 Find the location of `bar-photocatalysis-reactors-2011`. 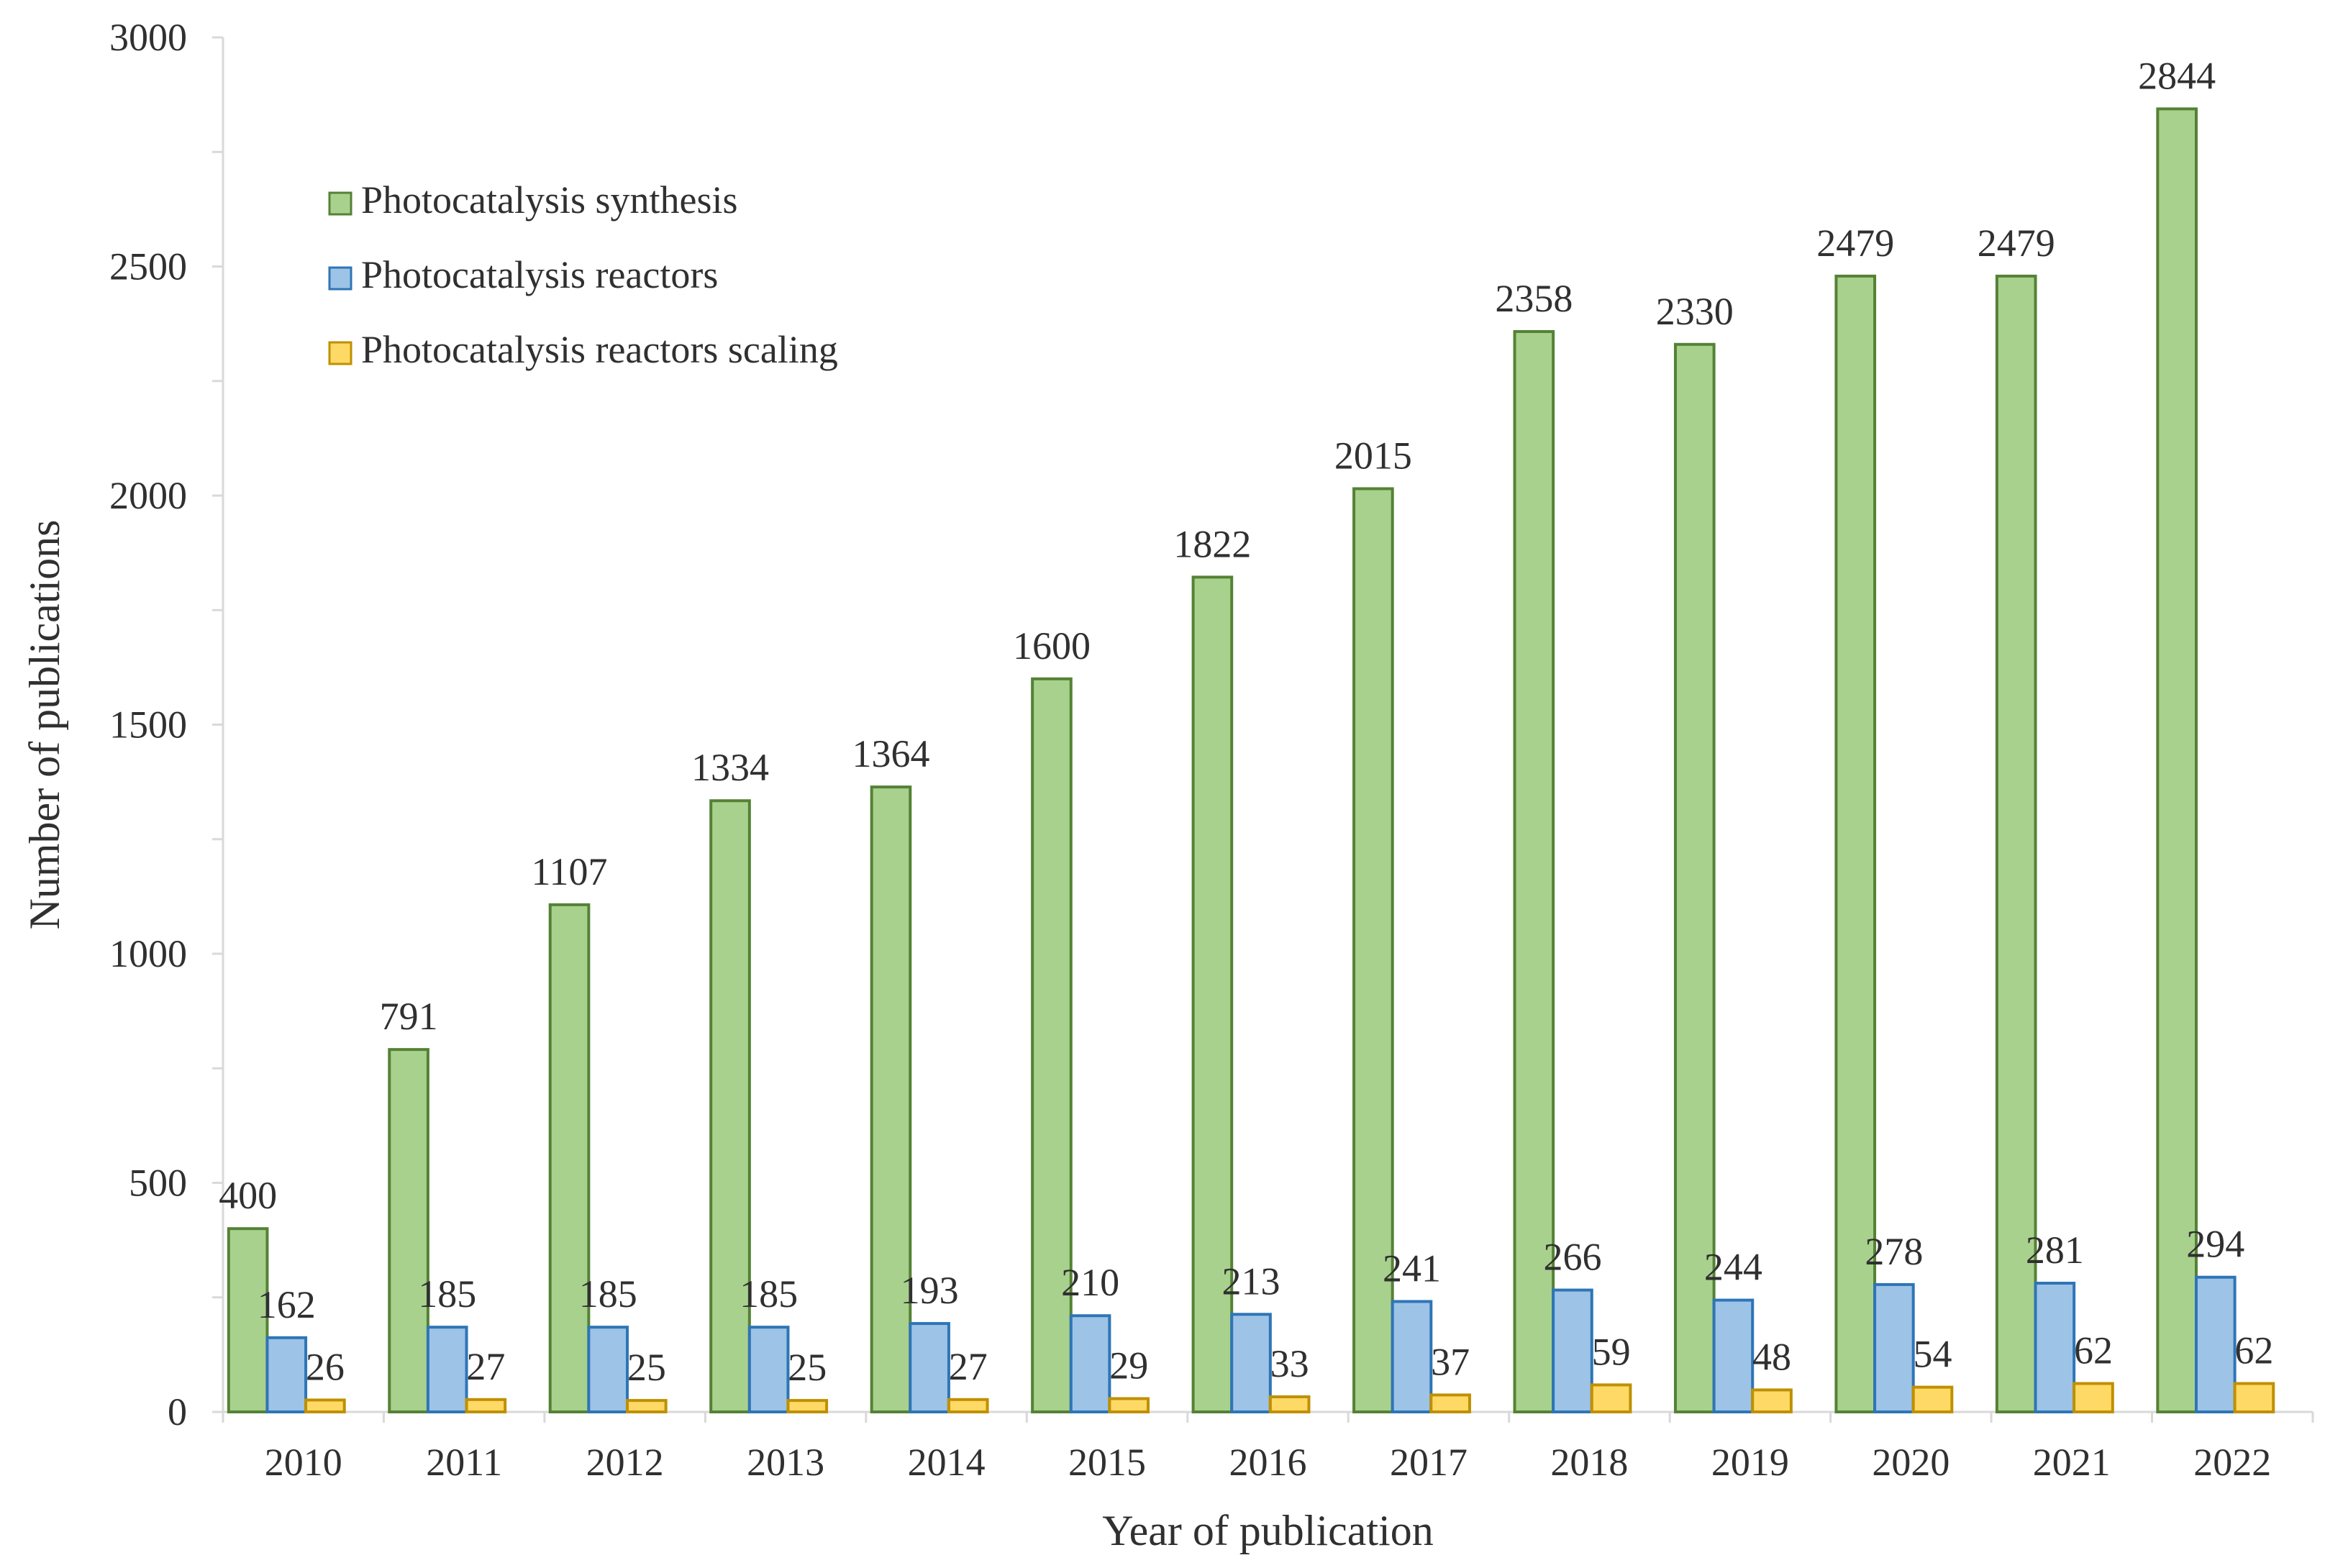

bar-photocatalysis-reactors-2011 is located at coordinates (447, 1370).